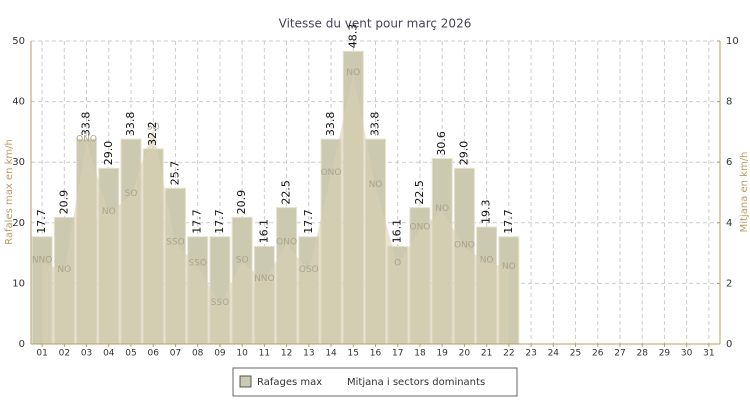 The width and height of the screenshot is (750, 400). I want to click on x-tick-label: 20, so click(465, 354).